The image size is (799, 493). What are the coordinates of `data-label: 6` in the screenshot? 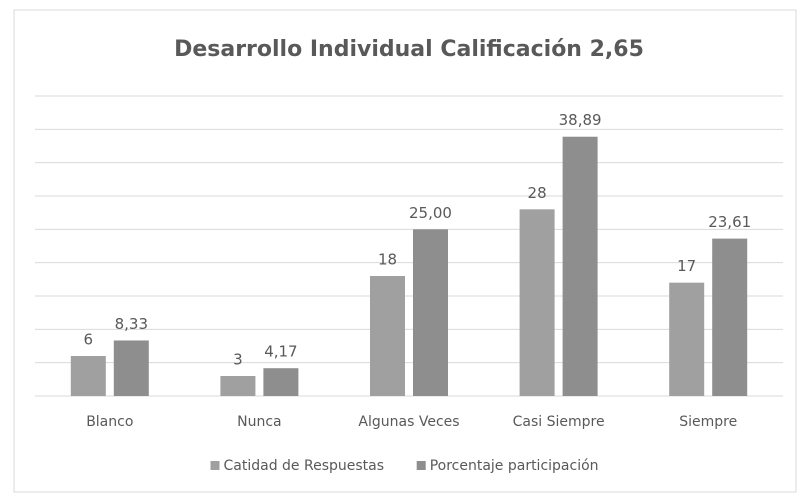 It's located at (89, 340).